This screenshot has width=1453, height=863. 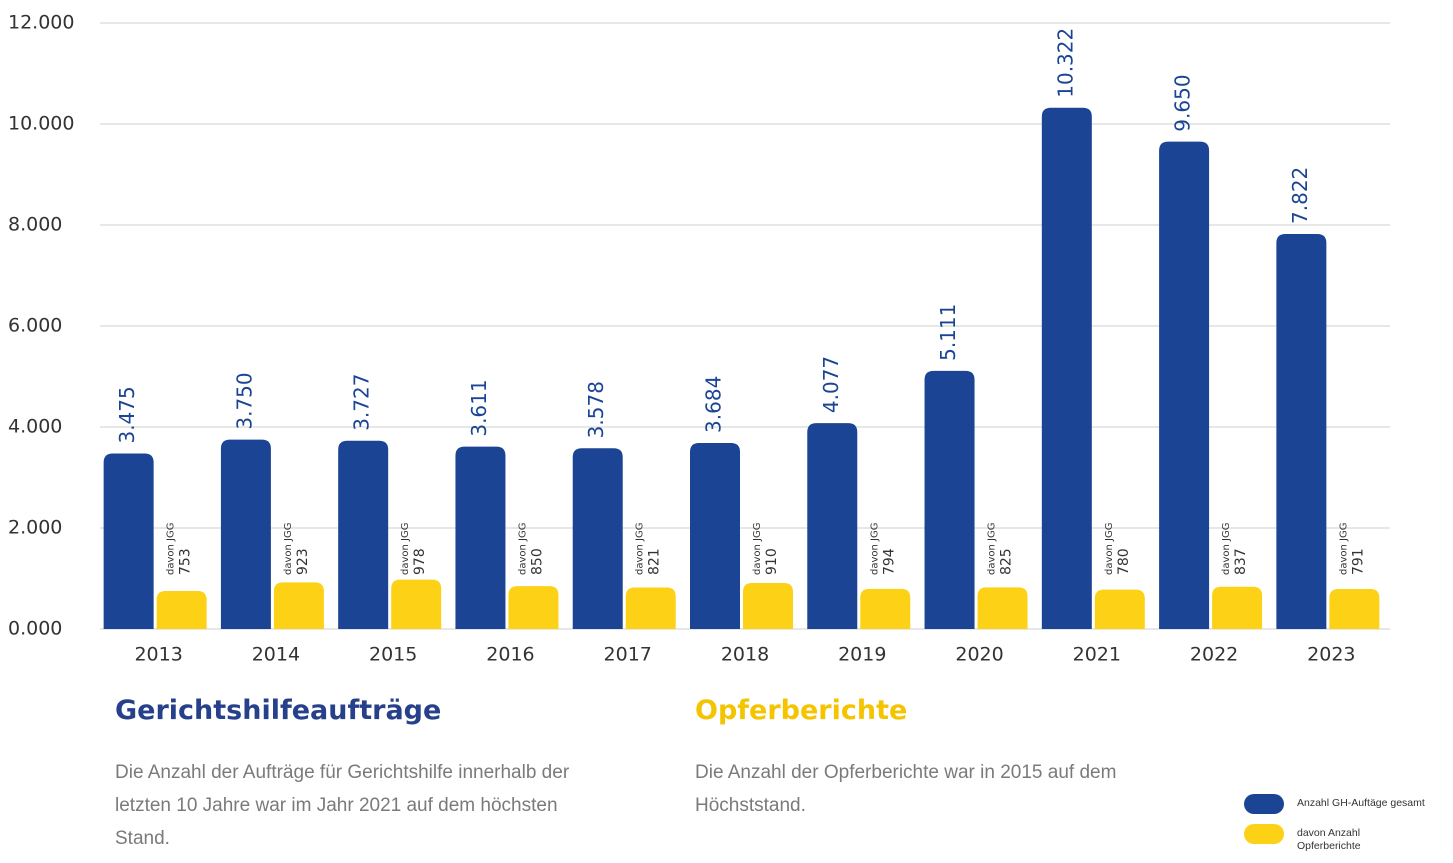 I want to click on x-tick-label: 2015, so click(x=393, y=655).